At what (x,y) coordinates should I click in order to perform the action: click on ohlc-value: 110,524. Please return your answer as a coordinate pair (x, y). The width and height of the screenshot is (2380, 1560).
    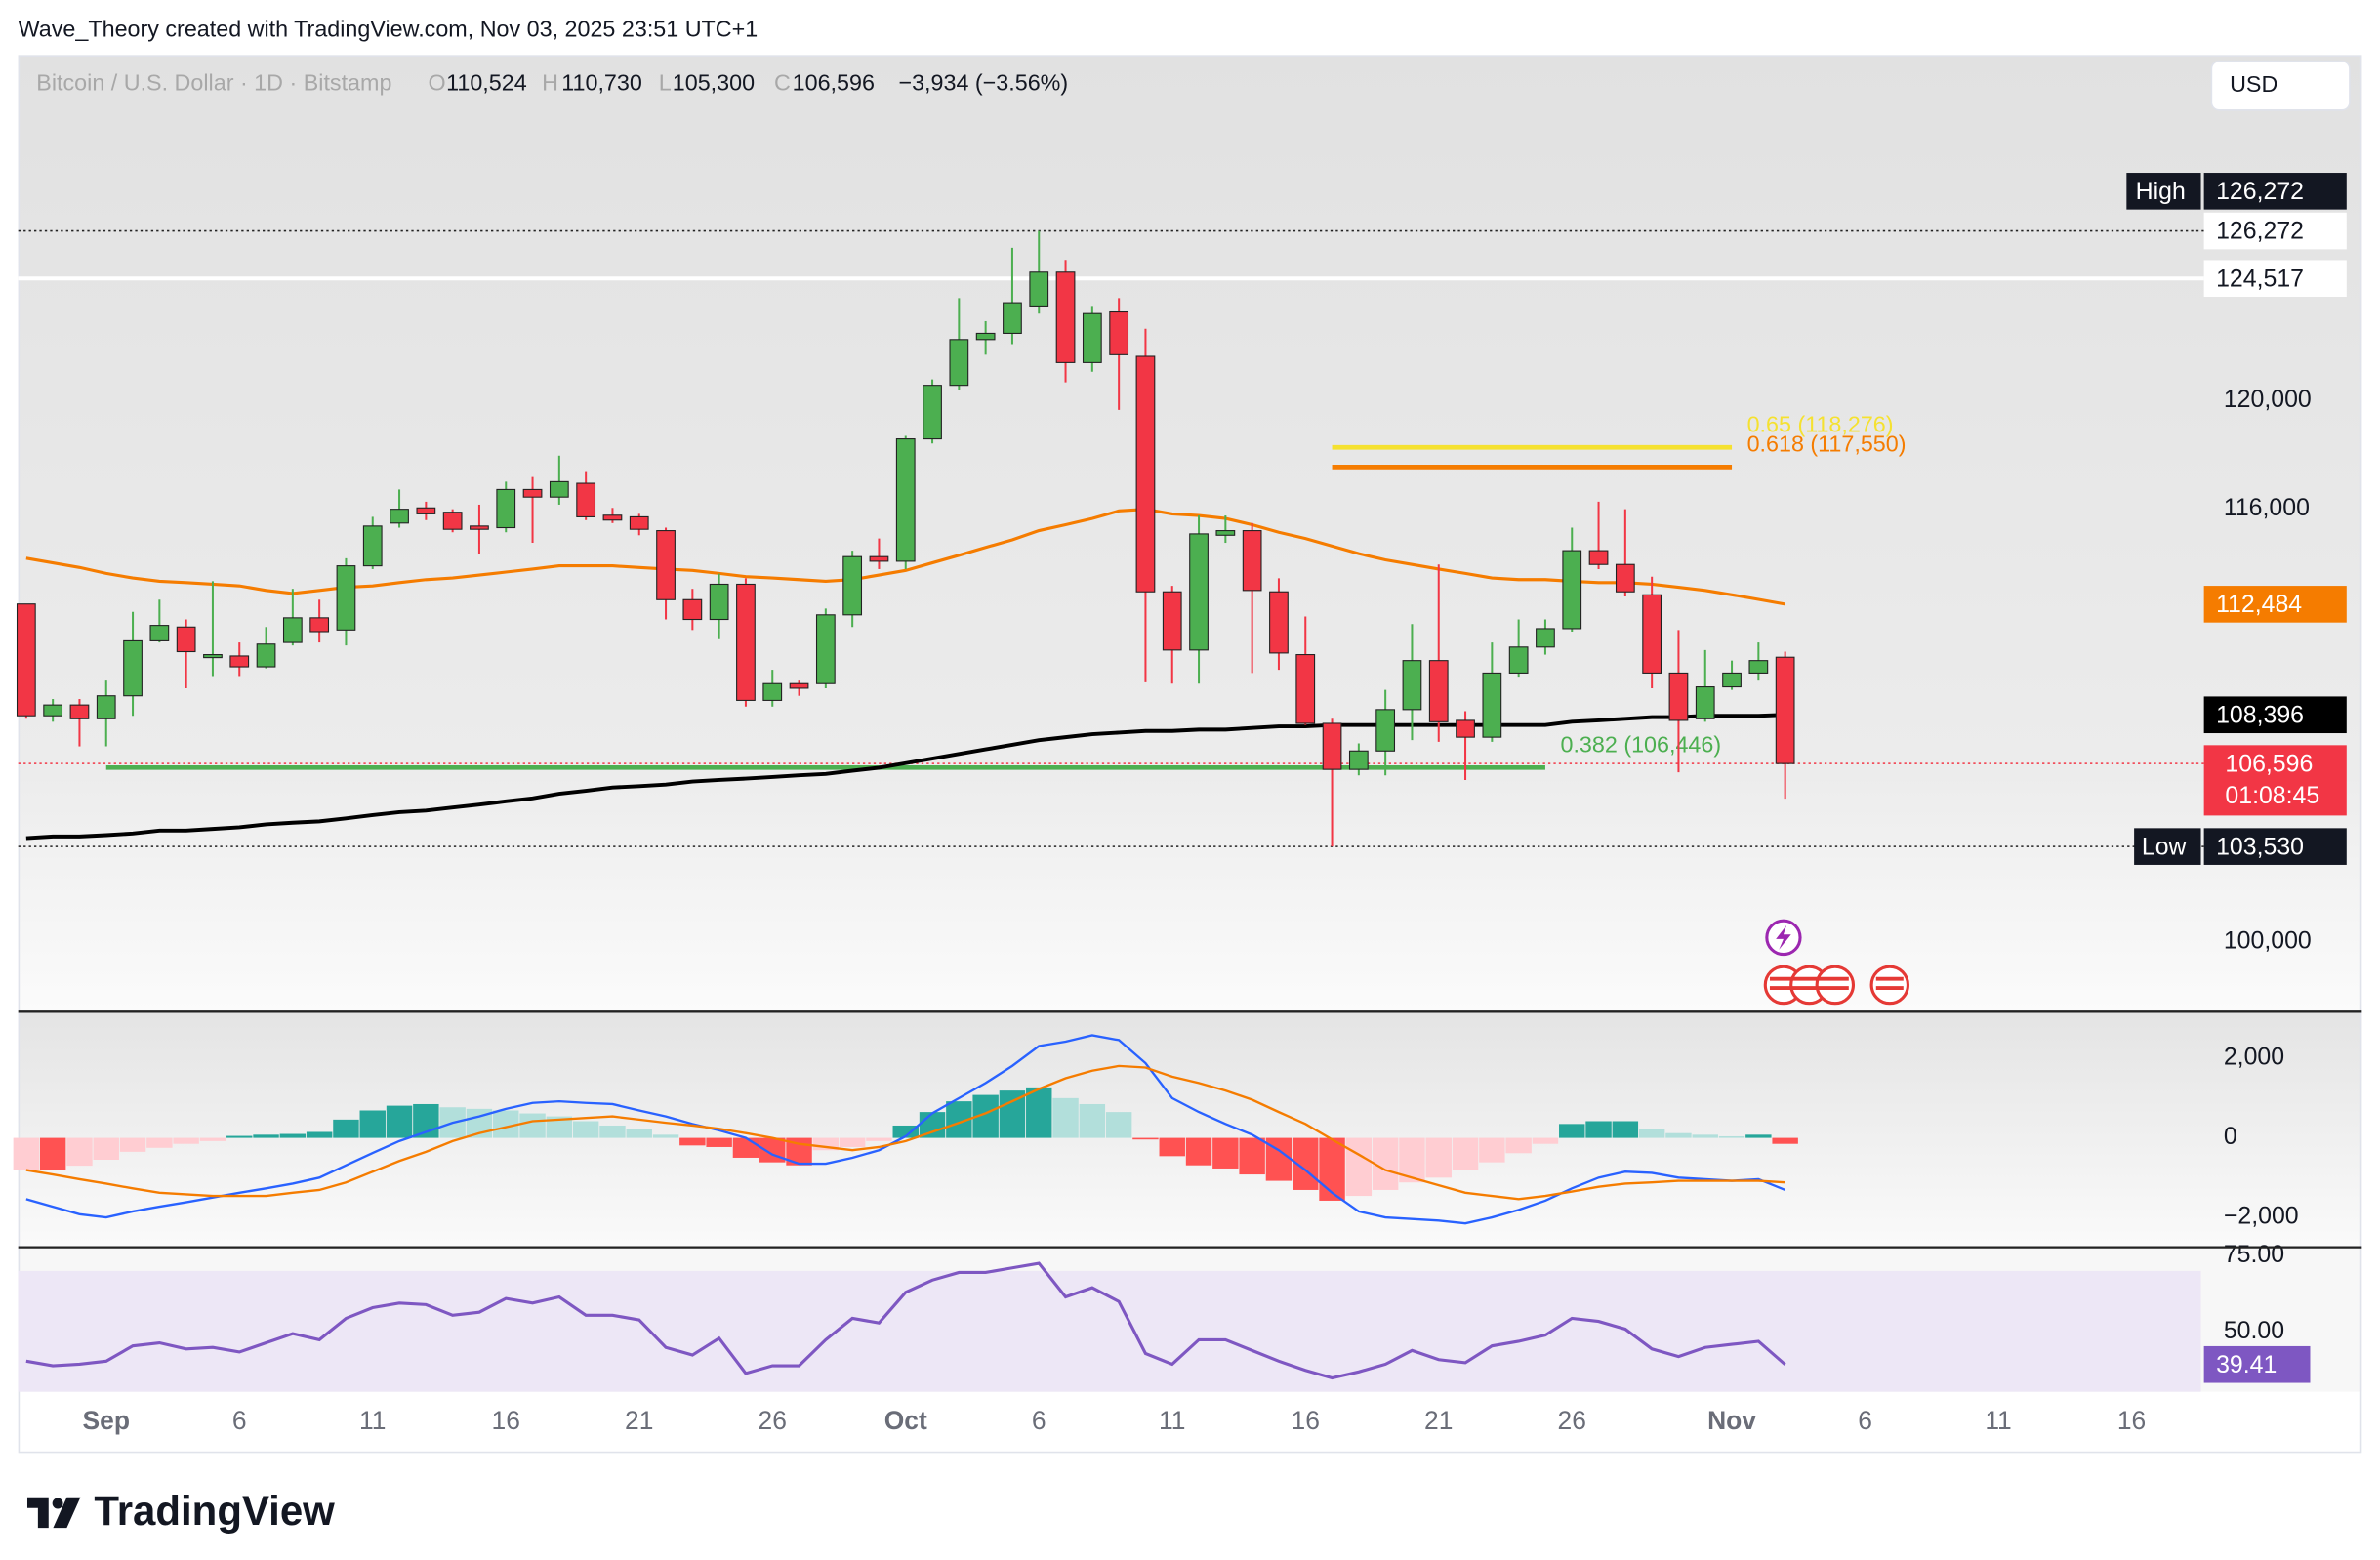
    Looking at the image, I should click on (486, 82).